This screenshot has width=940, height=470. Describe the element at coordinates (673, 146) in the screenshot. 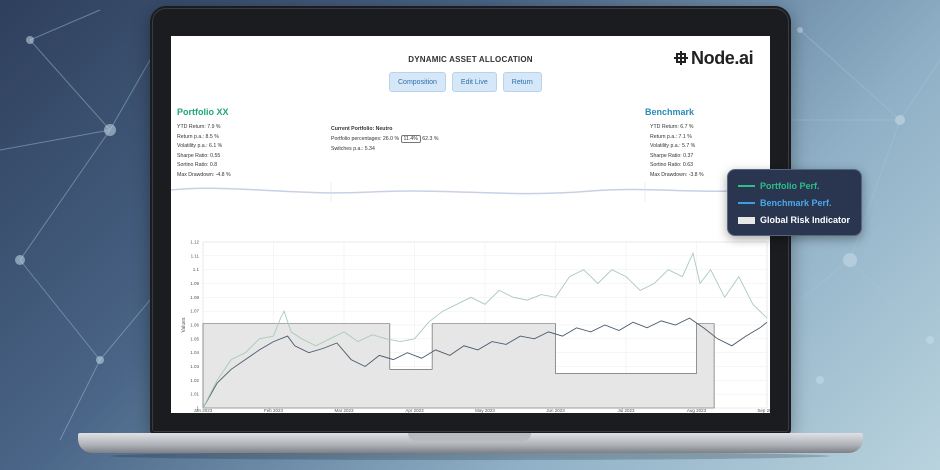

I see `bench-stat-volatility: Volatility p.a.: 5.7 %` at that location.